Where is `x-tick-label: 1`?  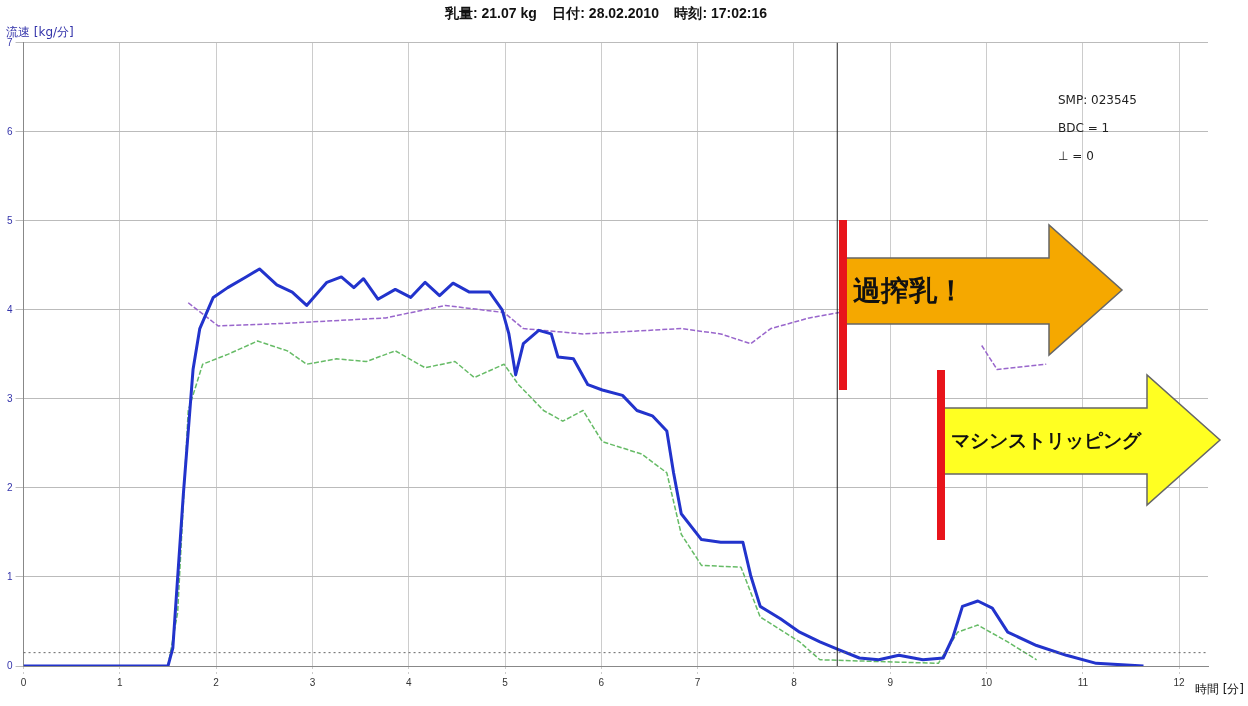 x-tick-label: 1 is located at coordinates (120, 682).